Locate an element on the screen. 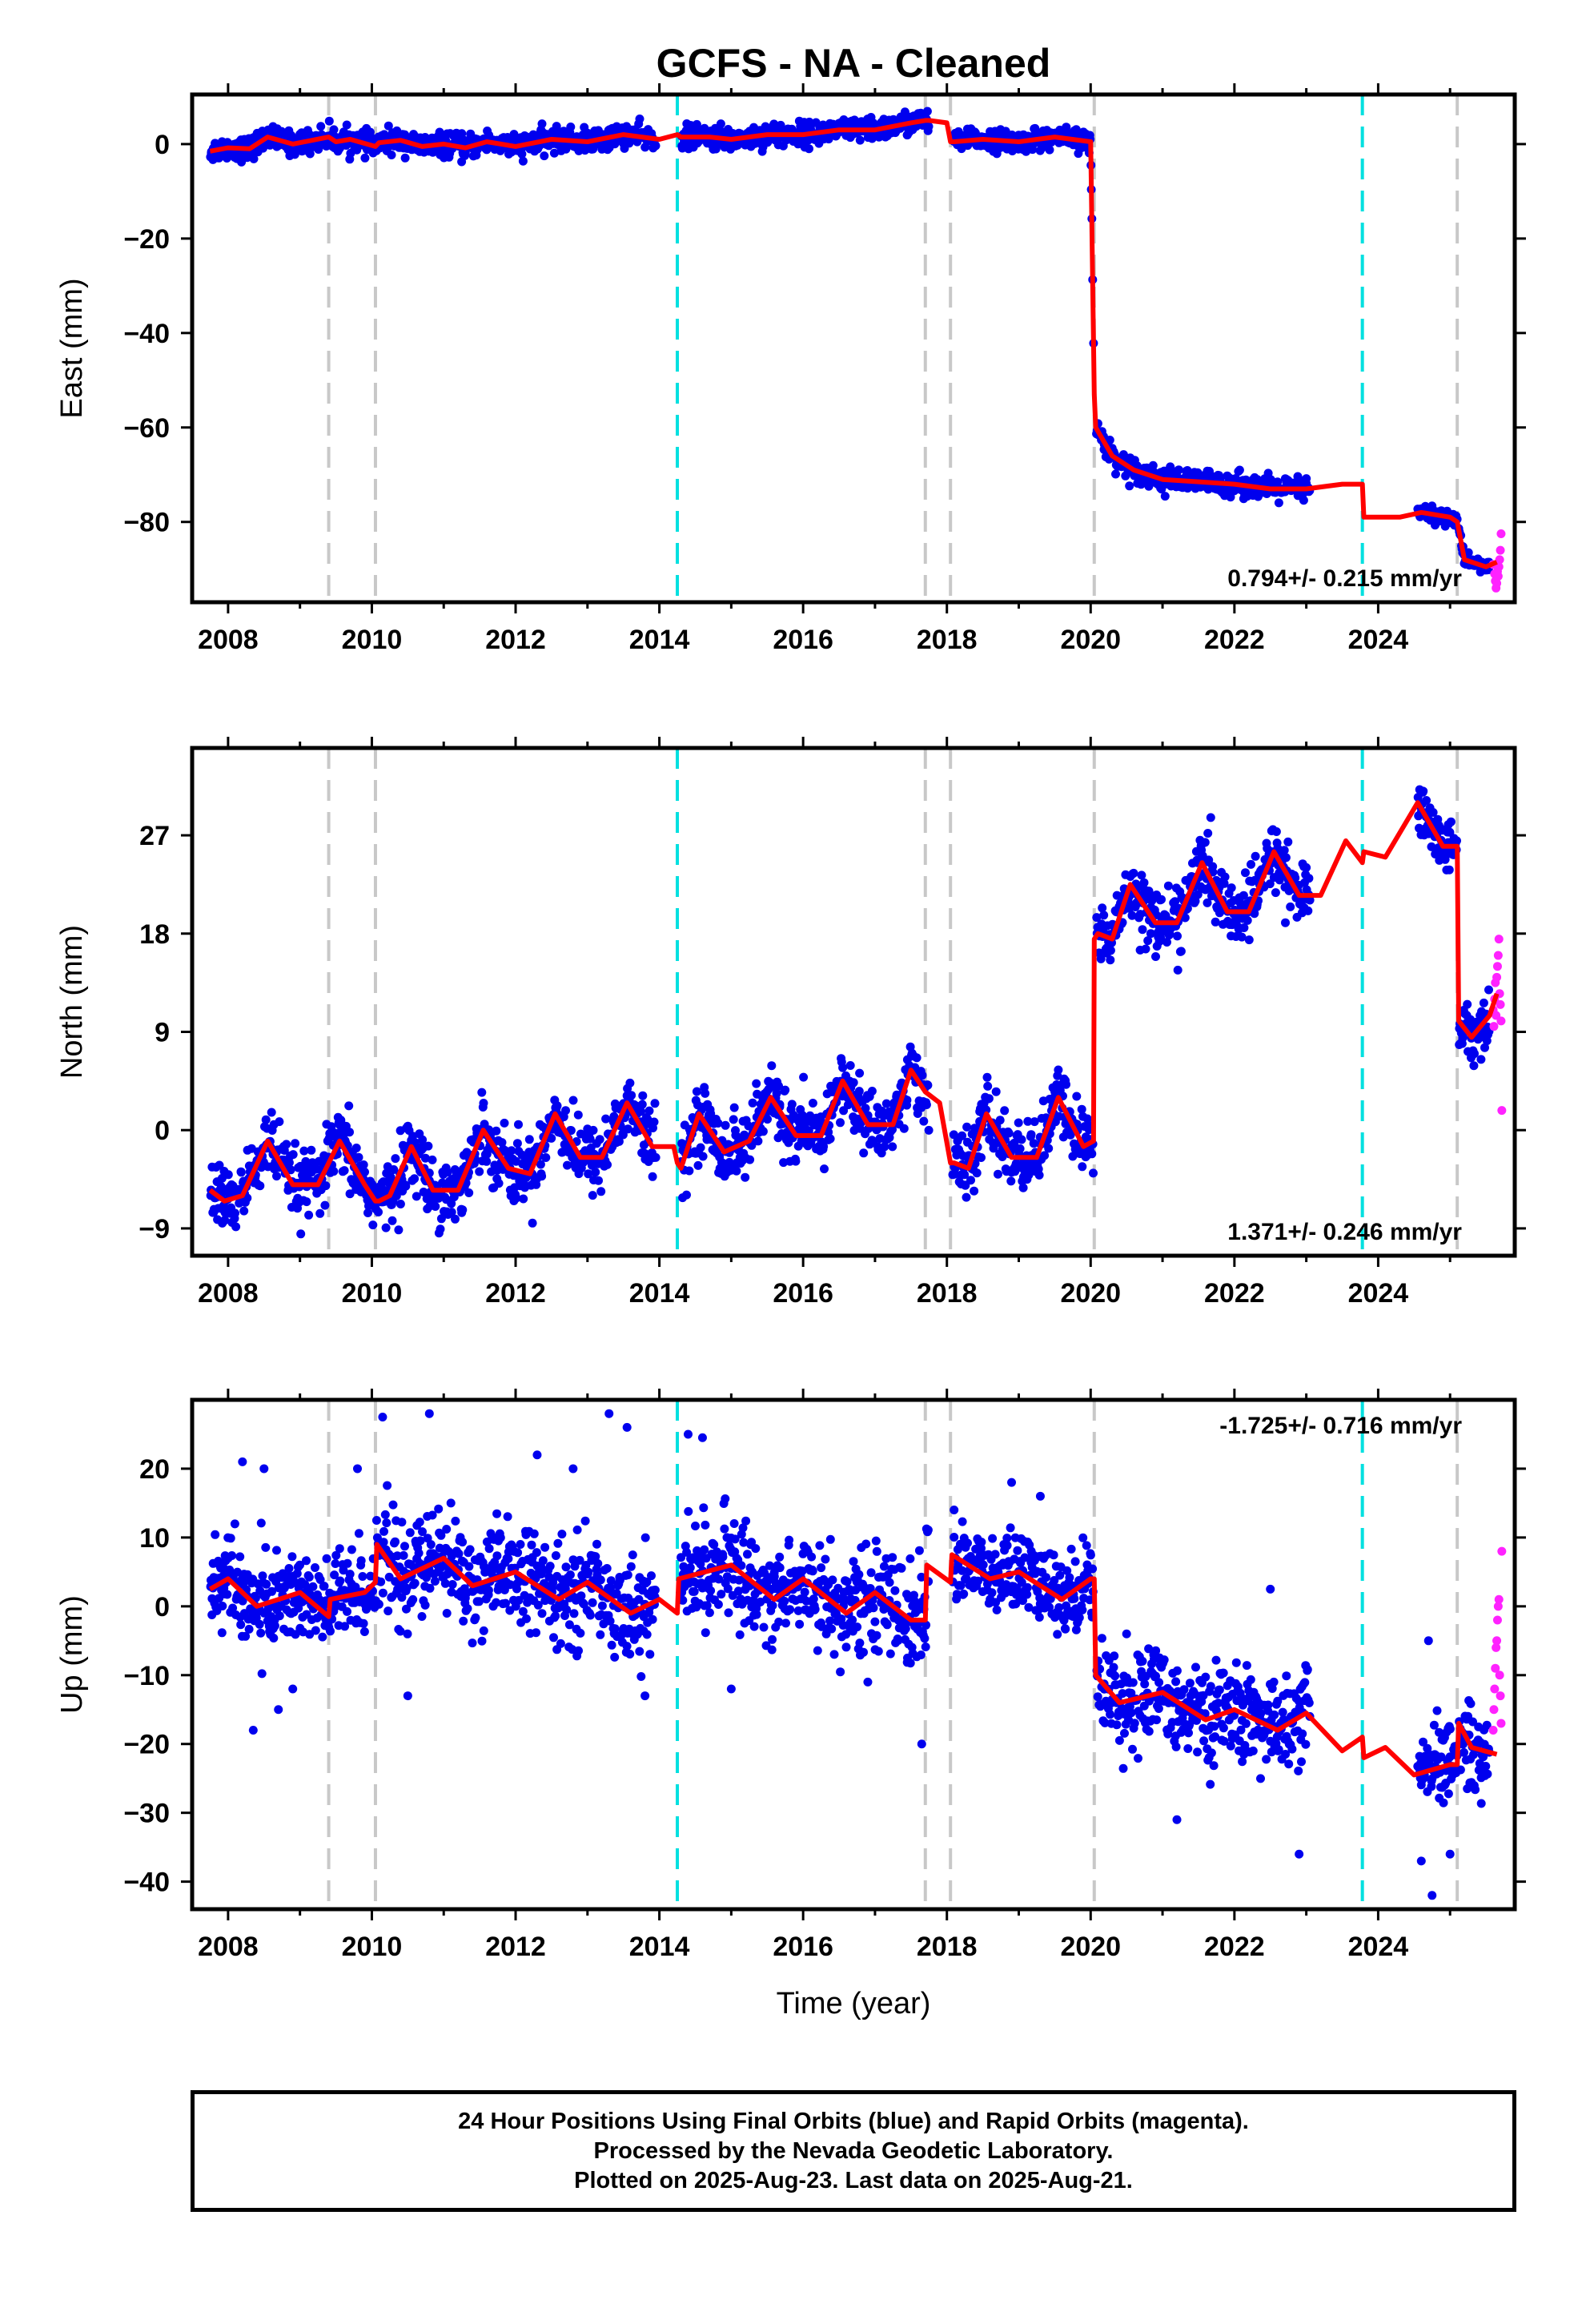  east-y-tick-label: 0 is located at coordinates (162, 145).